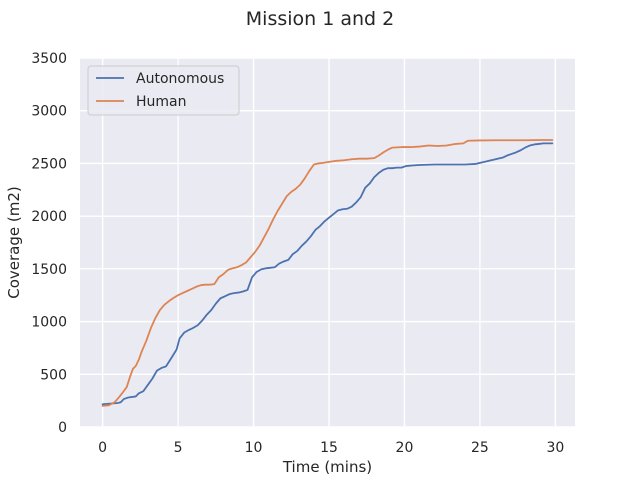 This screenshot has height=480, width=640. I want to click on legend-box, so click(163, 90).